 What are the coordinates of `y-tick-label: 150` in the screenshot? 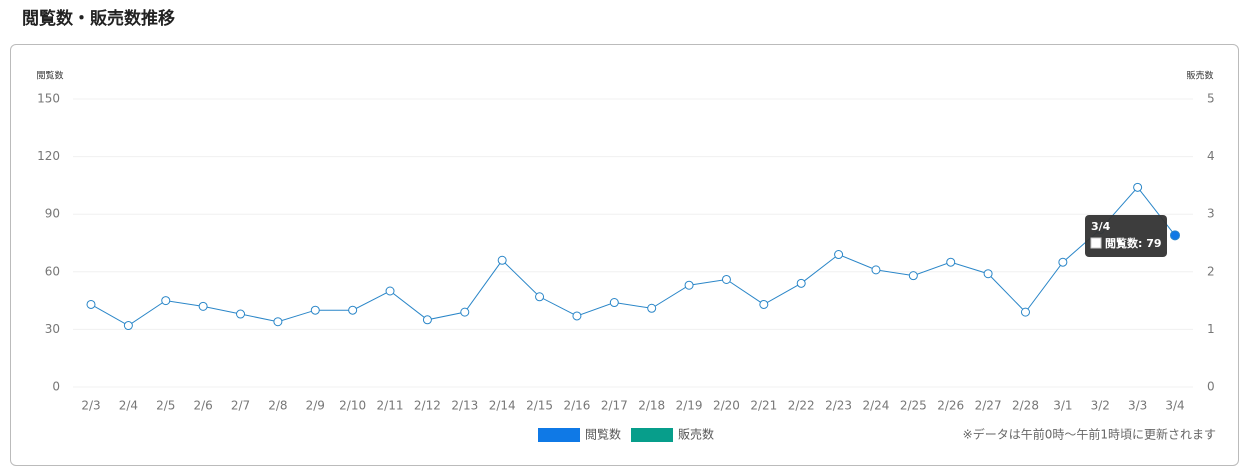 It's located at (48, 99).